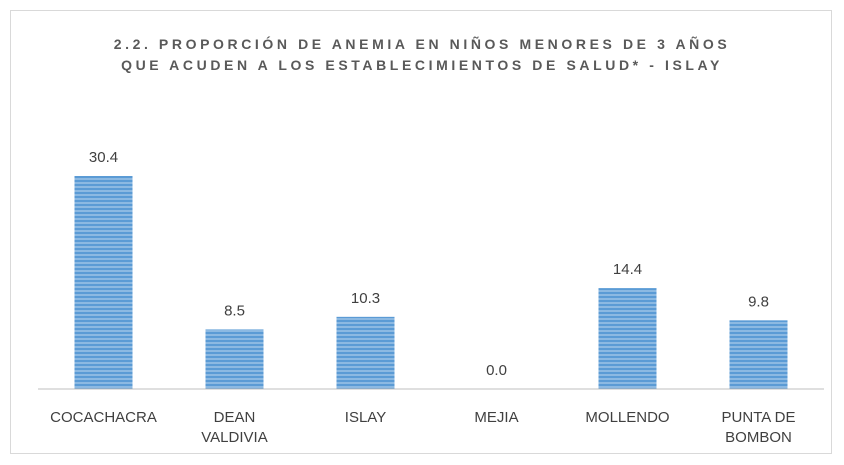 Image resolution: width=844 pixels, height=465 pixels. Describe the element at coordinates (103, 157) in the screenshot. I see `data-label: 30.4` at that location.